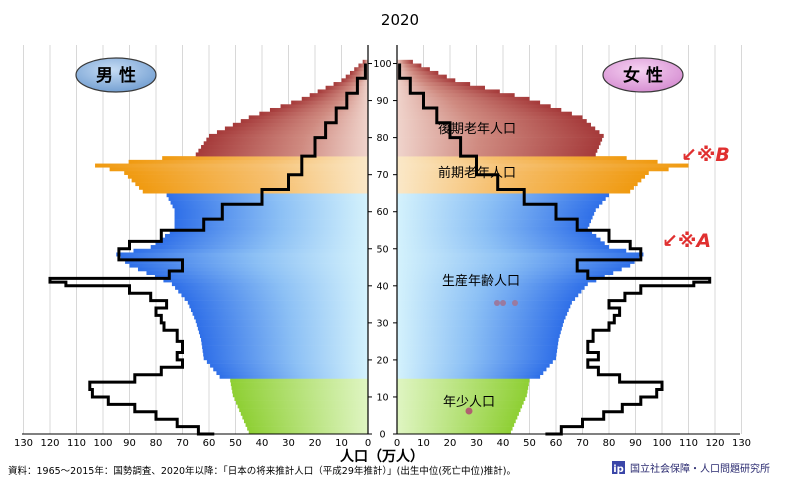 The height and width of the screenshot is (478, 800). I want to click on x-tick-label-male: 80, so click(156, 443).